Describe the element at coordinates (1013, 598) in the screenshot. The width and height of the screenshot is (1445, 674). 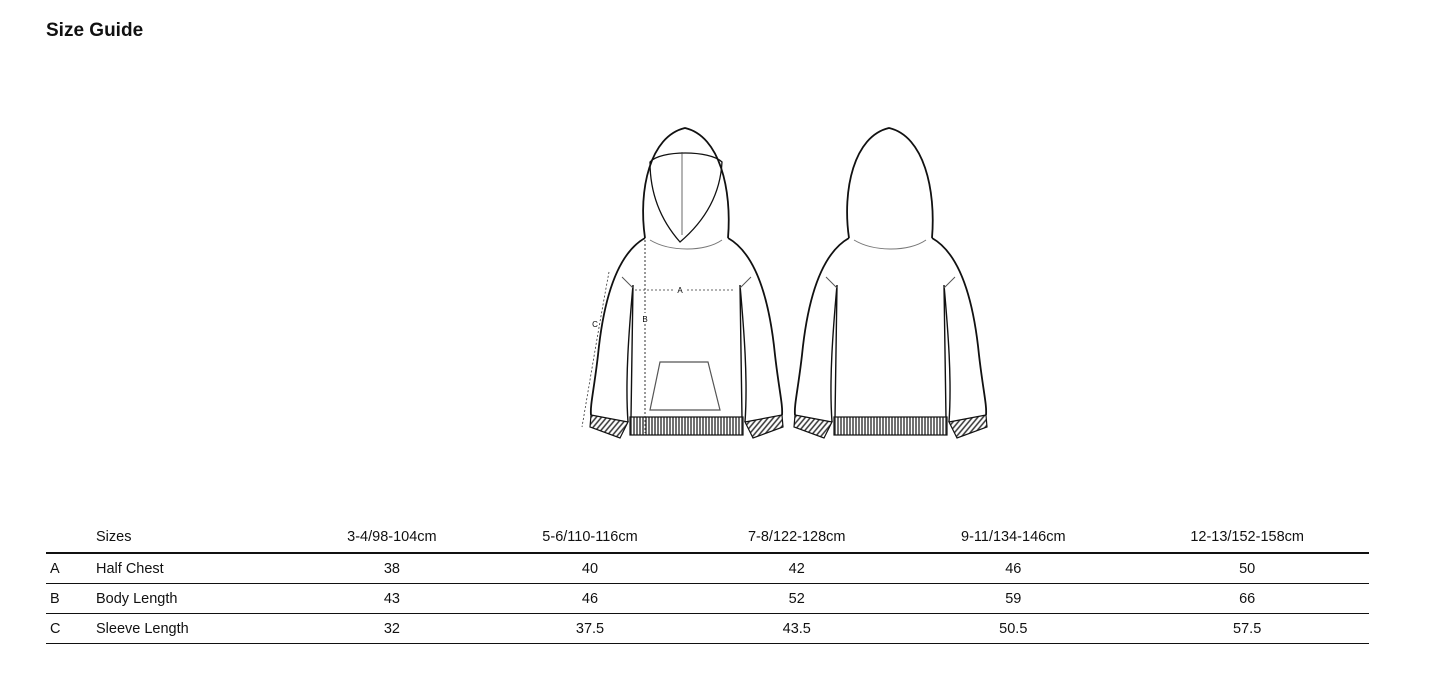
I see `cell-value: 59` at that location.